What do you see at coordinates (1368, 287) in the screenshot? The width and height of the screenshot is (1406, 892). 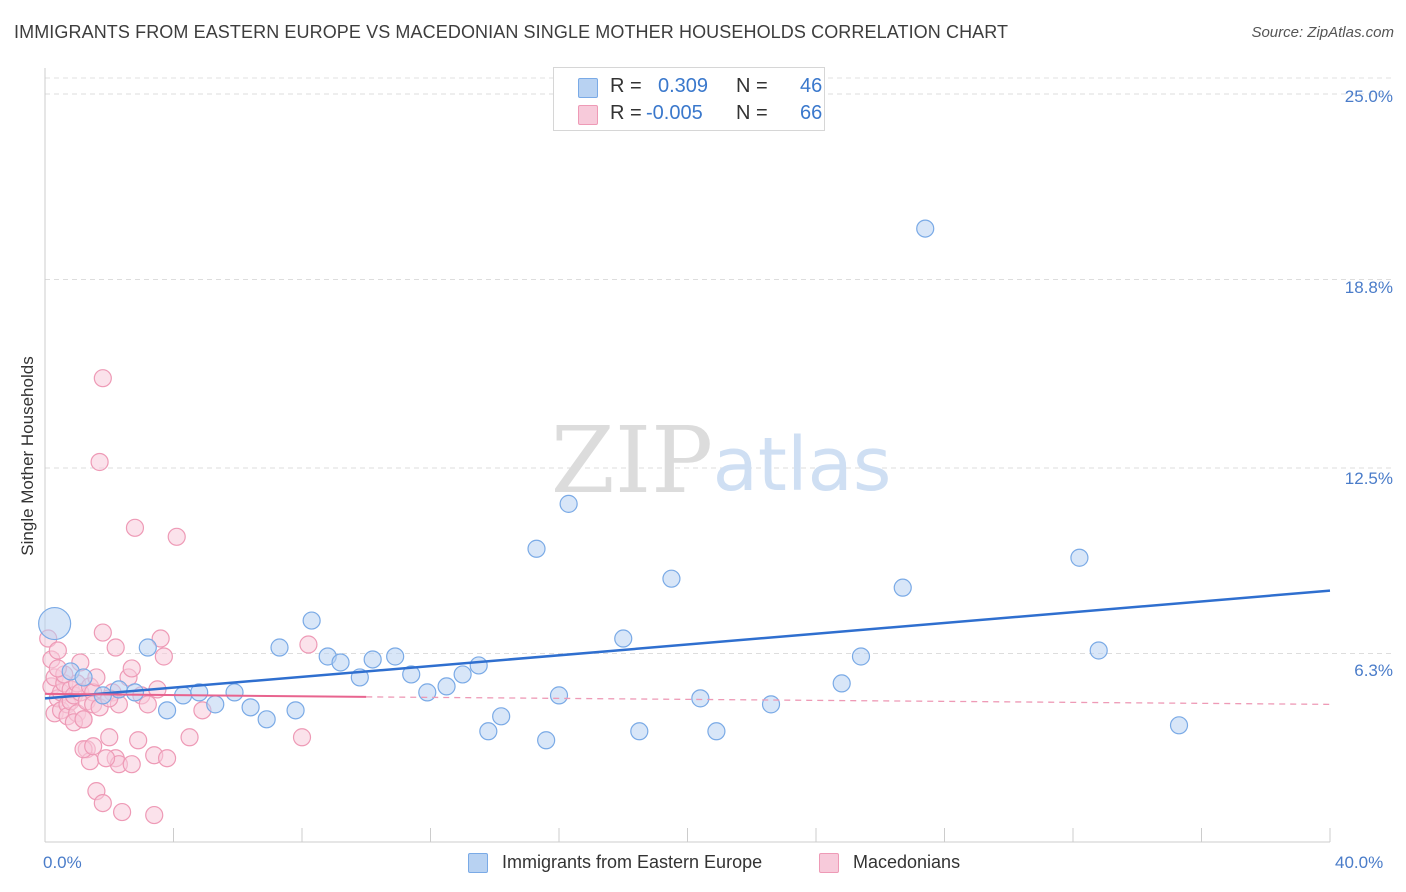 I see `y-tick-label: 18.8%` at bounding box center [1368, 287].